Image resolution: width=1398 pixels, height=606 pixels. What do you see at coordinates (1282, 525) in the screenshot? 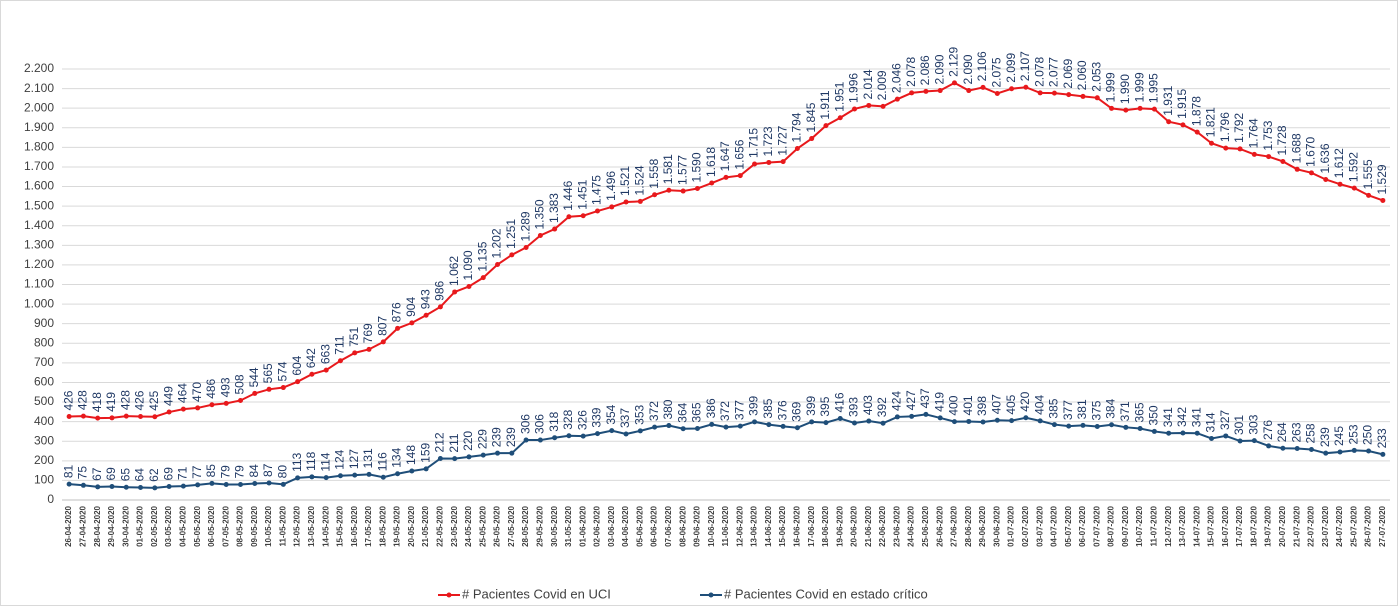
I see `x-tick-label: 20-07-2020` at bounding box center [1282, 525].